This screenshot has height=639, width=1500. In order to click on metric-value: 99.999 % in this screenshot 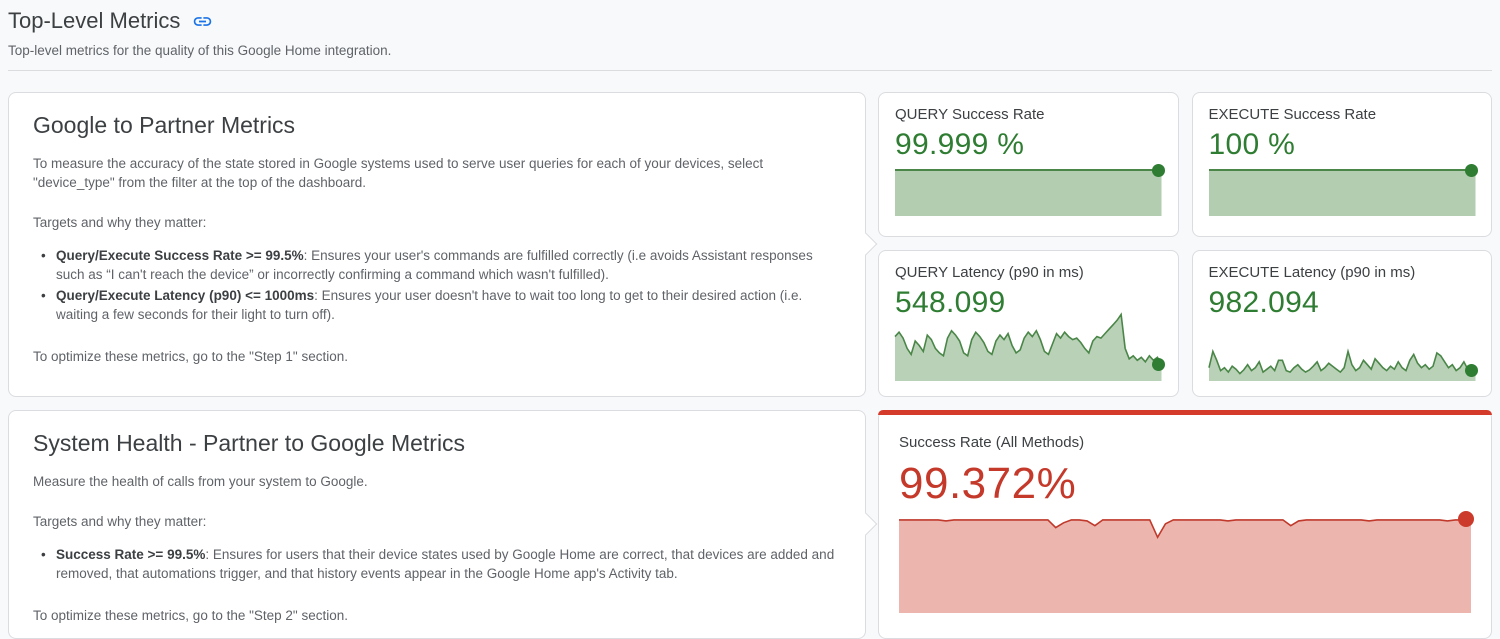, I will do `click(960, 144)`.